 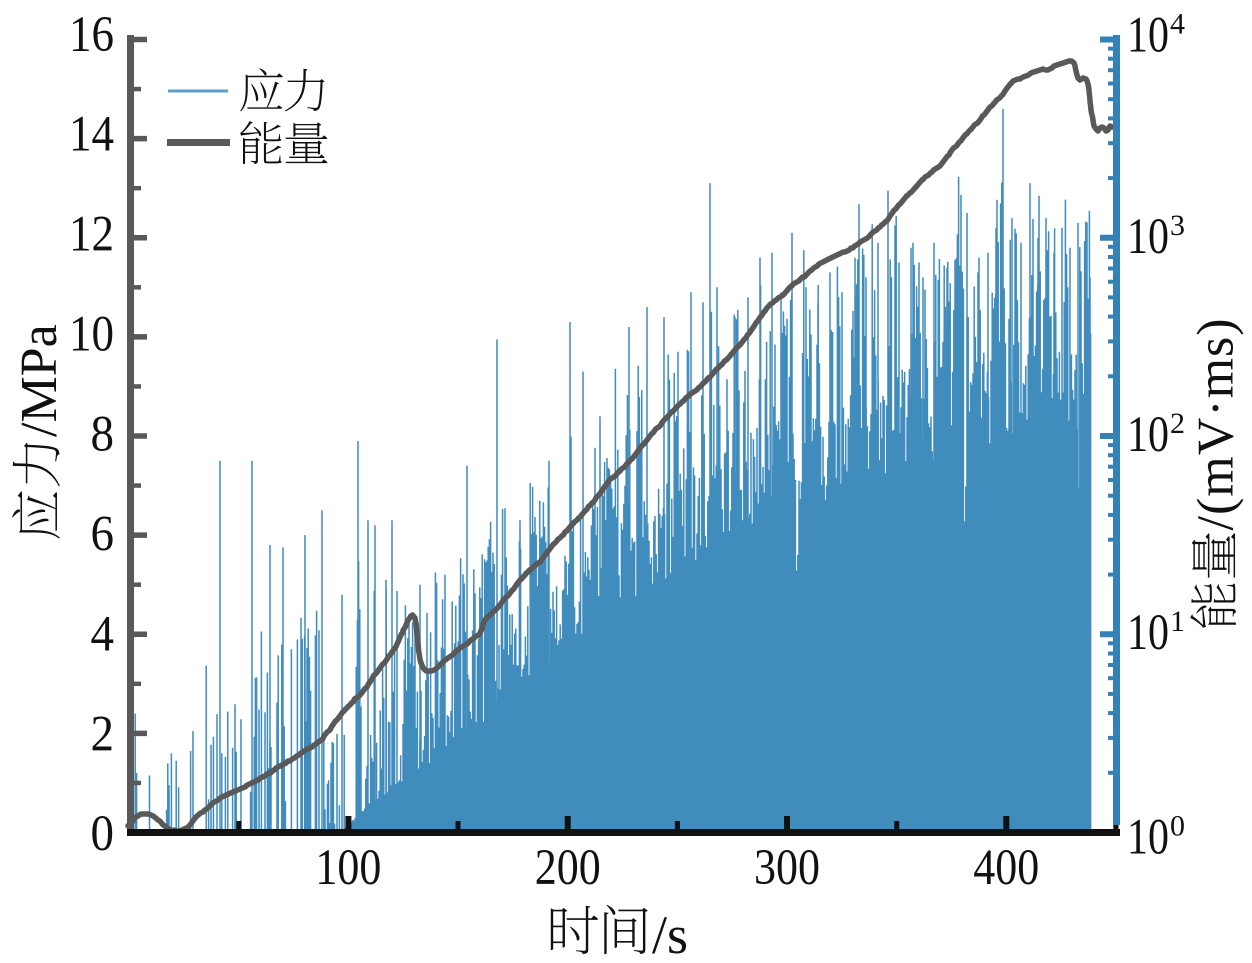 I want to click on svg-text: 16, so click(x=91, y=35).